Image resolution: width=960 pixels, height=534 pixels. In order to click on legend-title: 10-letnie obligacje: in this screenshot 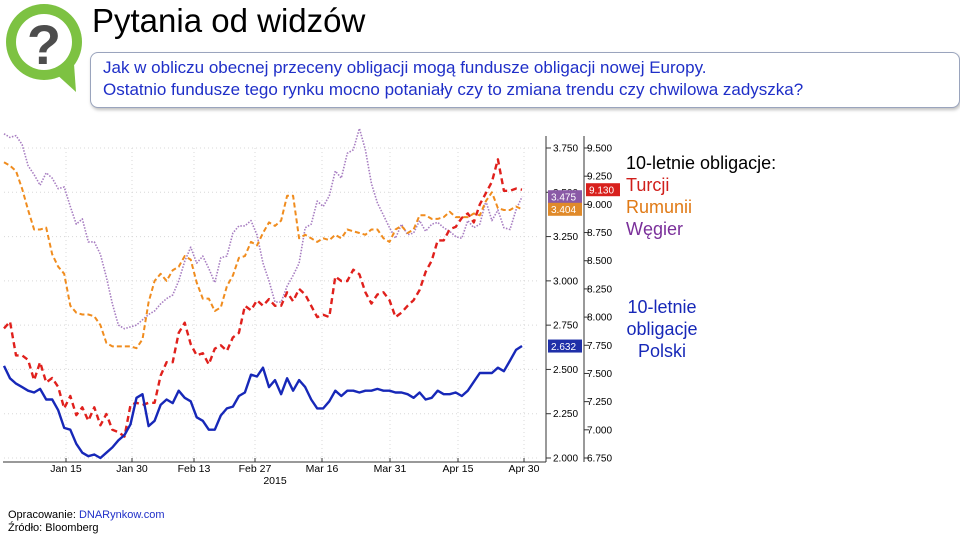, I will do `click(701, 163)`.